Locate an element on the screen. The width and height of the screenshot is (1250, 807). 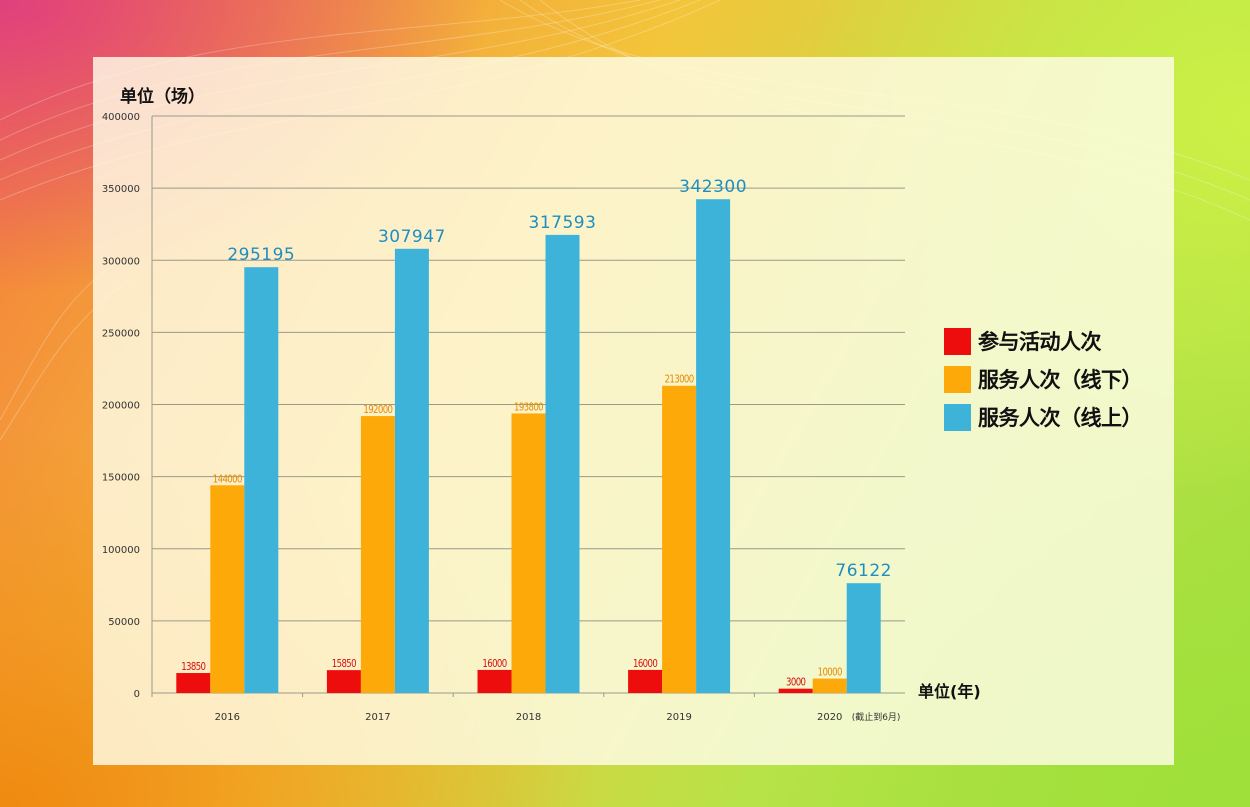
value-label-offline: 144000 is located at coordinates (227, 479).